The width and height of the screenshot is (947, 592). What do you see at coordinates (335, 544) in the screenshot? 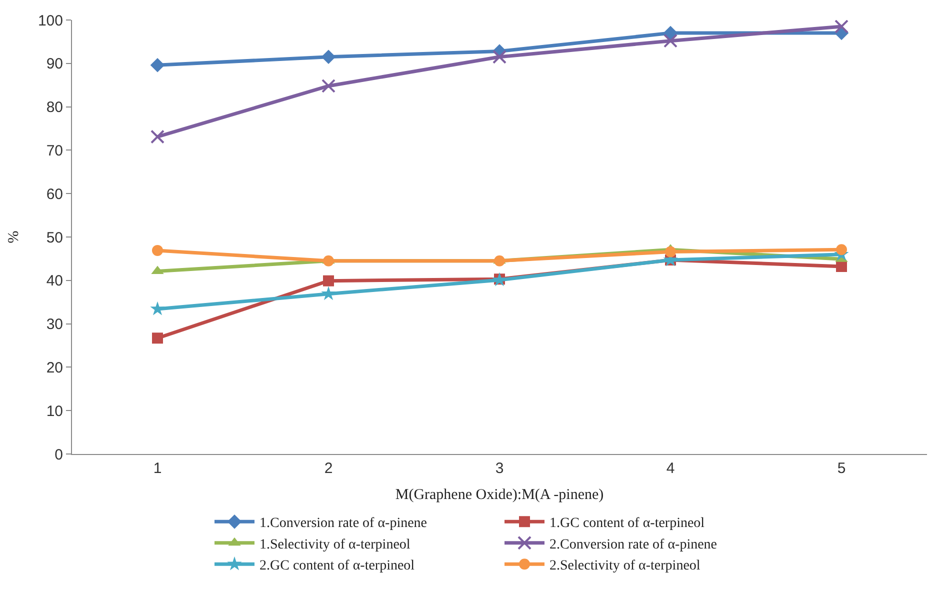
I see `legend-label: 1.Selectivity of α-terpineol` at bounding box center [335, 544].